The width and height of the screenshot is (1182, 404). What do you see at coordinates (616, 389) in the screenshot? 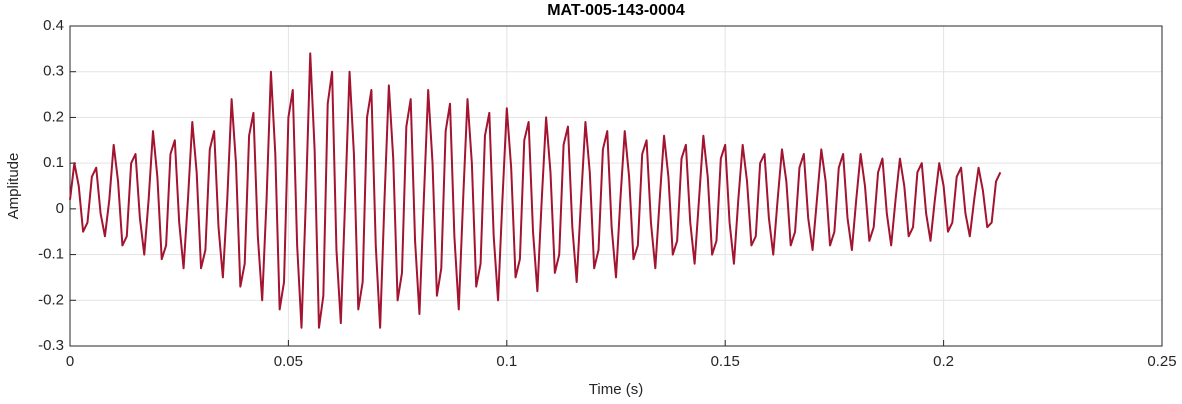
I see `x-axis-label: Time (s)` at bounding box center [616, 389].